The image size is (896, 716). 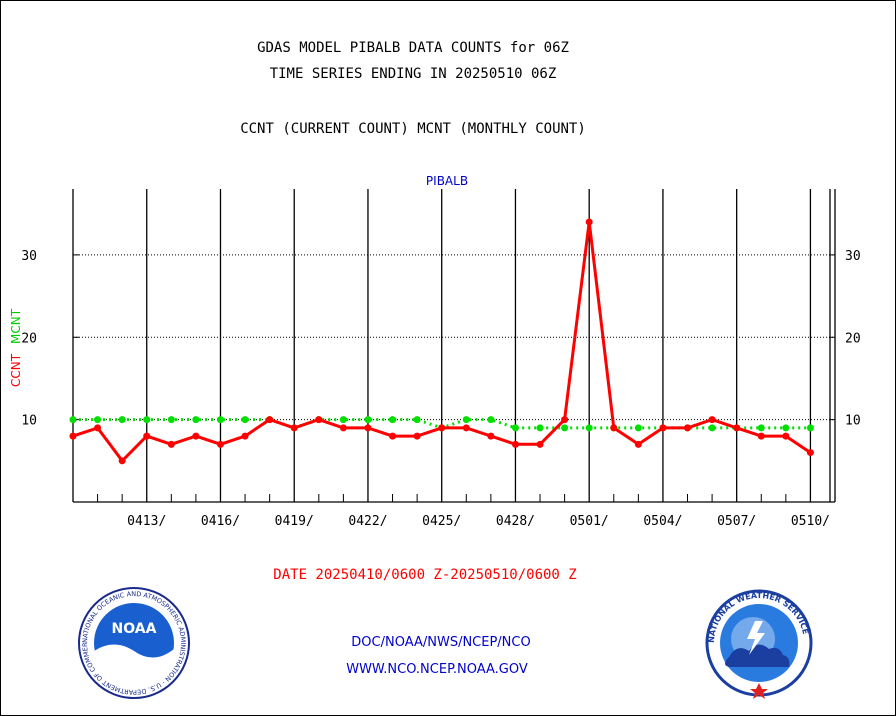 What do you see at coordinates (220, 521) in the screenshot?
I see `x-tick-label: 0416/` at bounding box center [220, 521].